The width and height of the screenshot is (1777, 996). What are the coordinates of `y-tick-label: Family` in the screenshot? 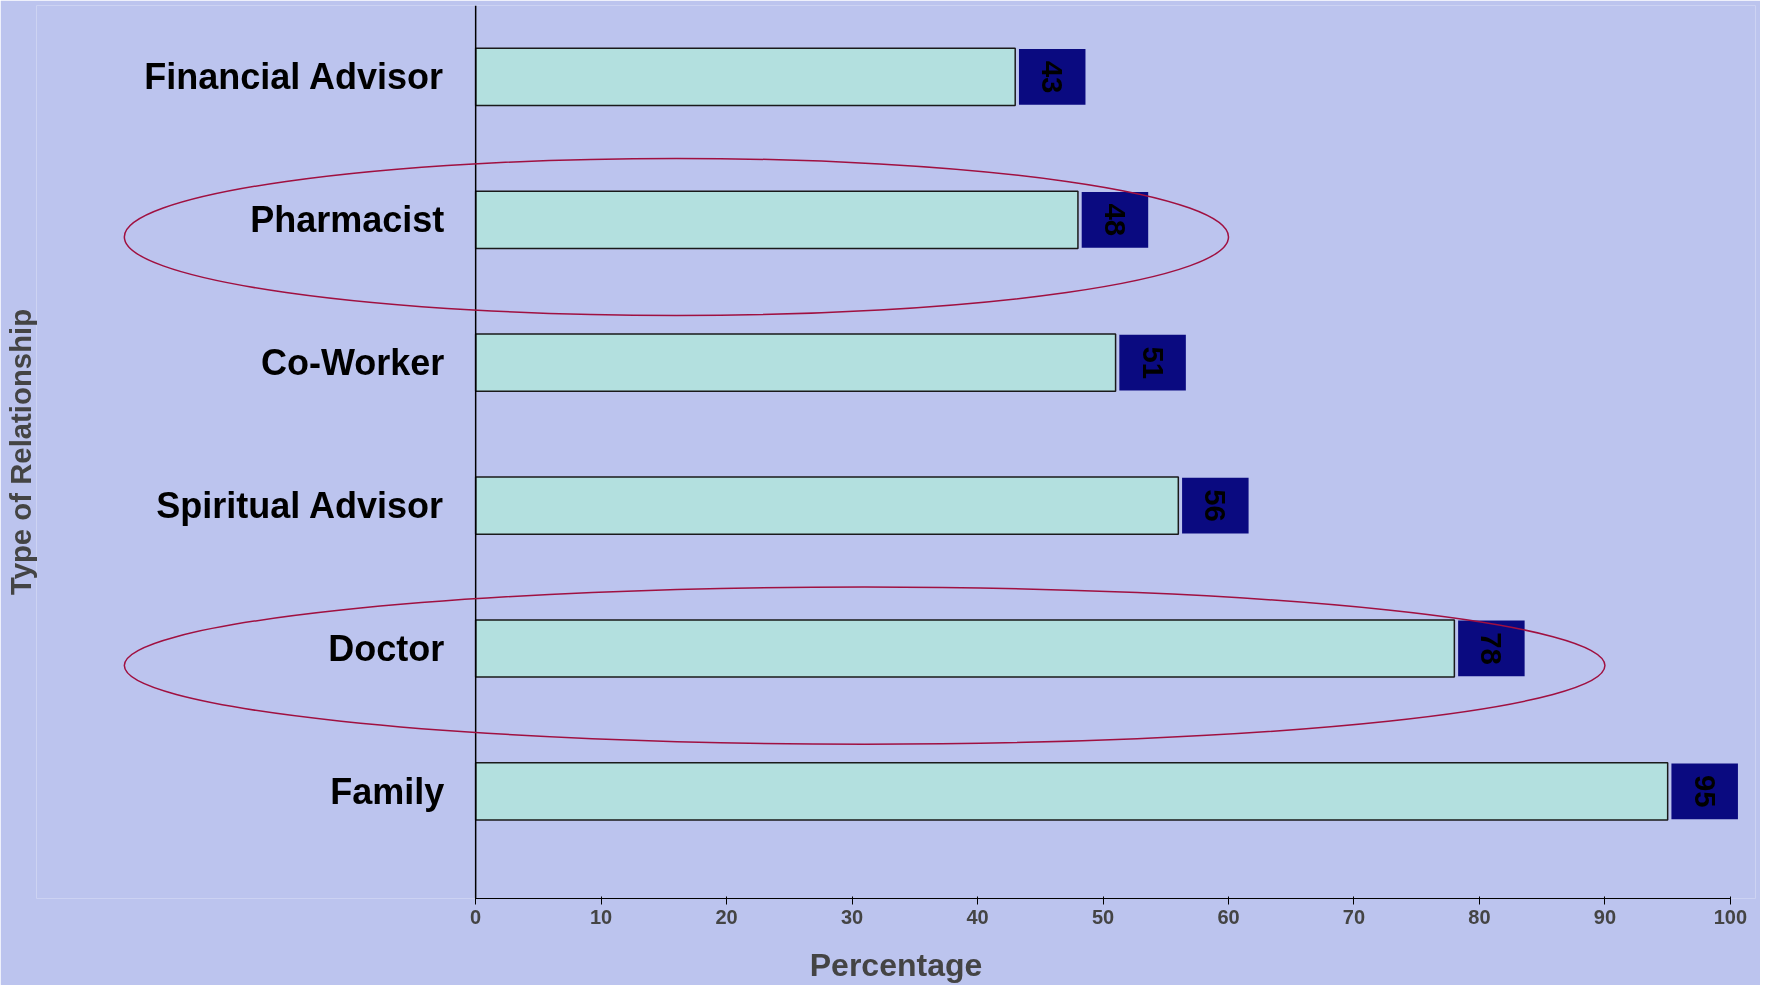 It's located at (387, 791).